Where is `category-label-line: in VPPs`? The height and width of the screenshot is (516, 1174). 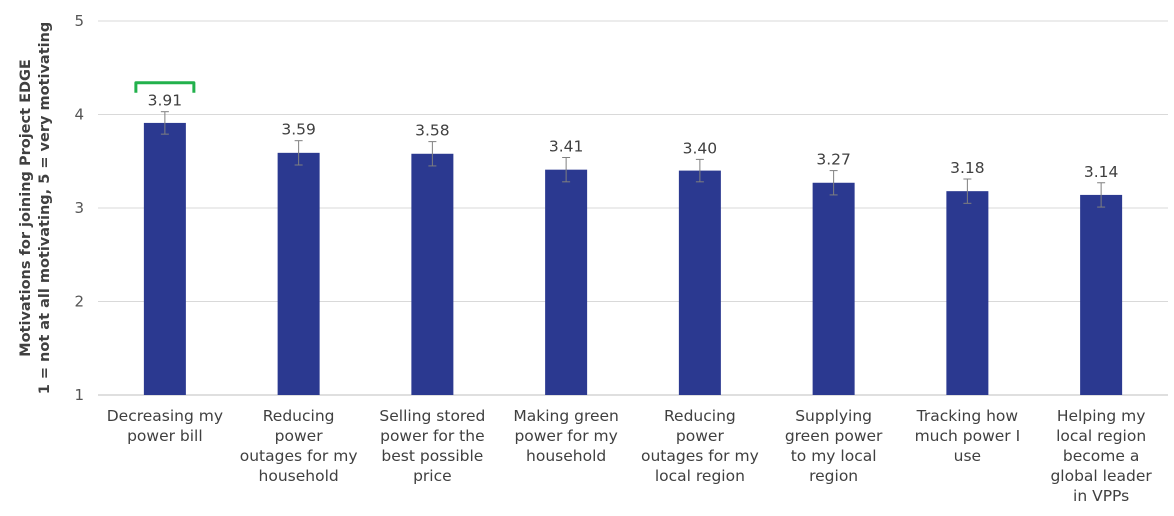
category-label-line: in VPPs is located at coordinates (1101, 496).